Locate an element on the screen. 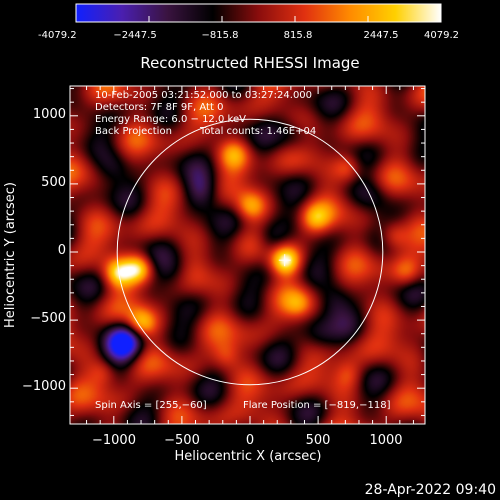 This screenshot has width=500, height=500. annotation-detectors: Detectors: 7F 8F 9F, Att 0 is located at coordinates (159, 107).